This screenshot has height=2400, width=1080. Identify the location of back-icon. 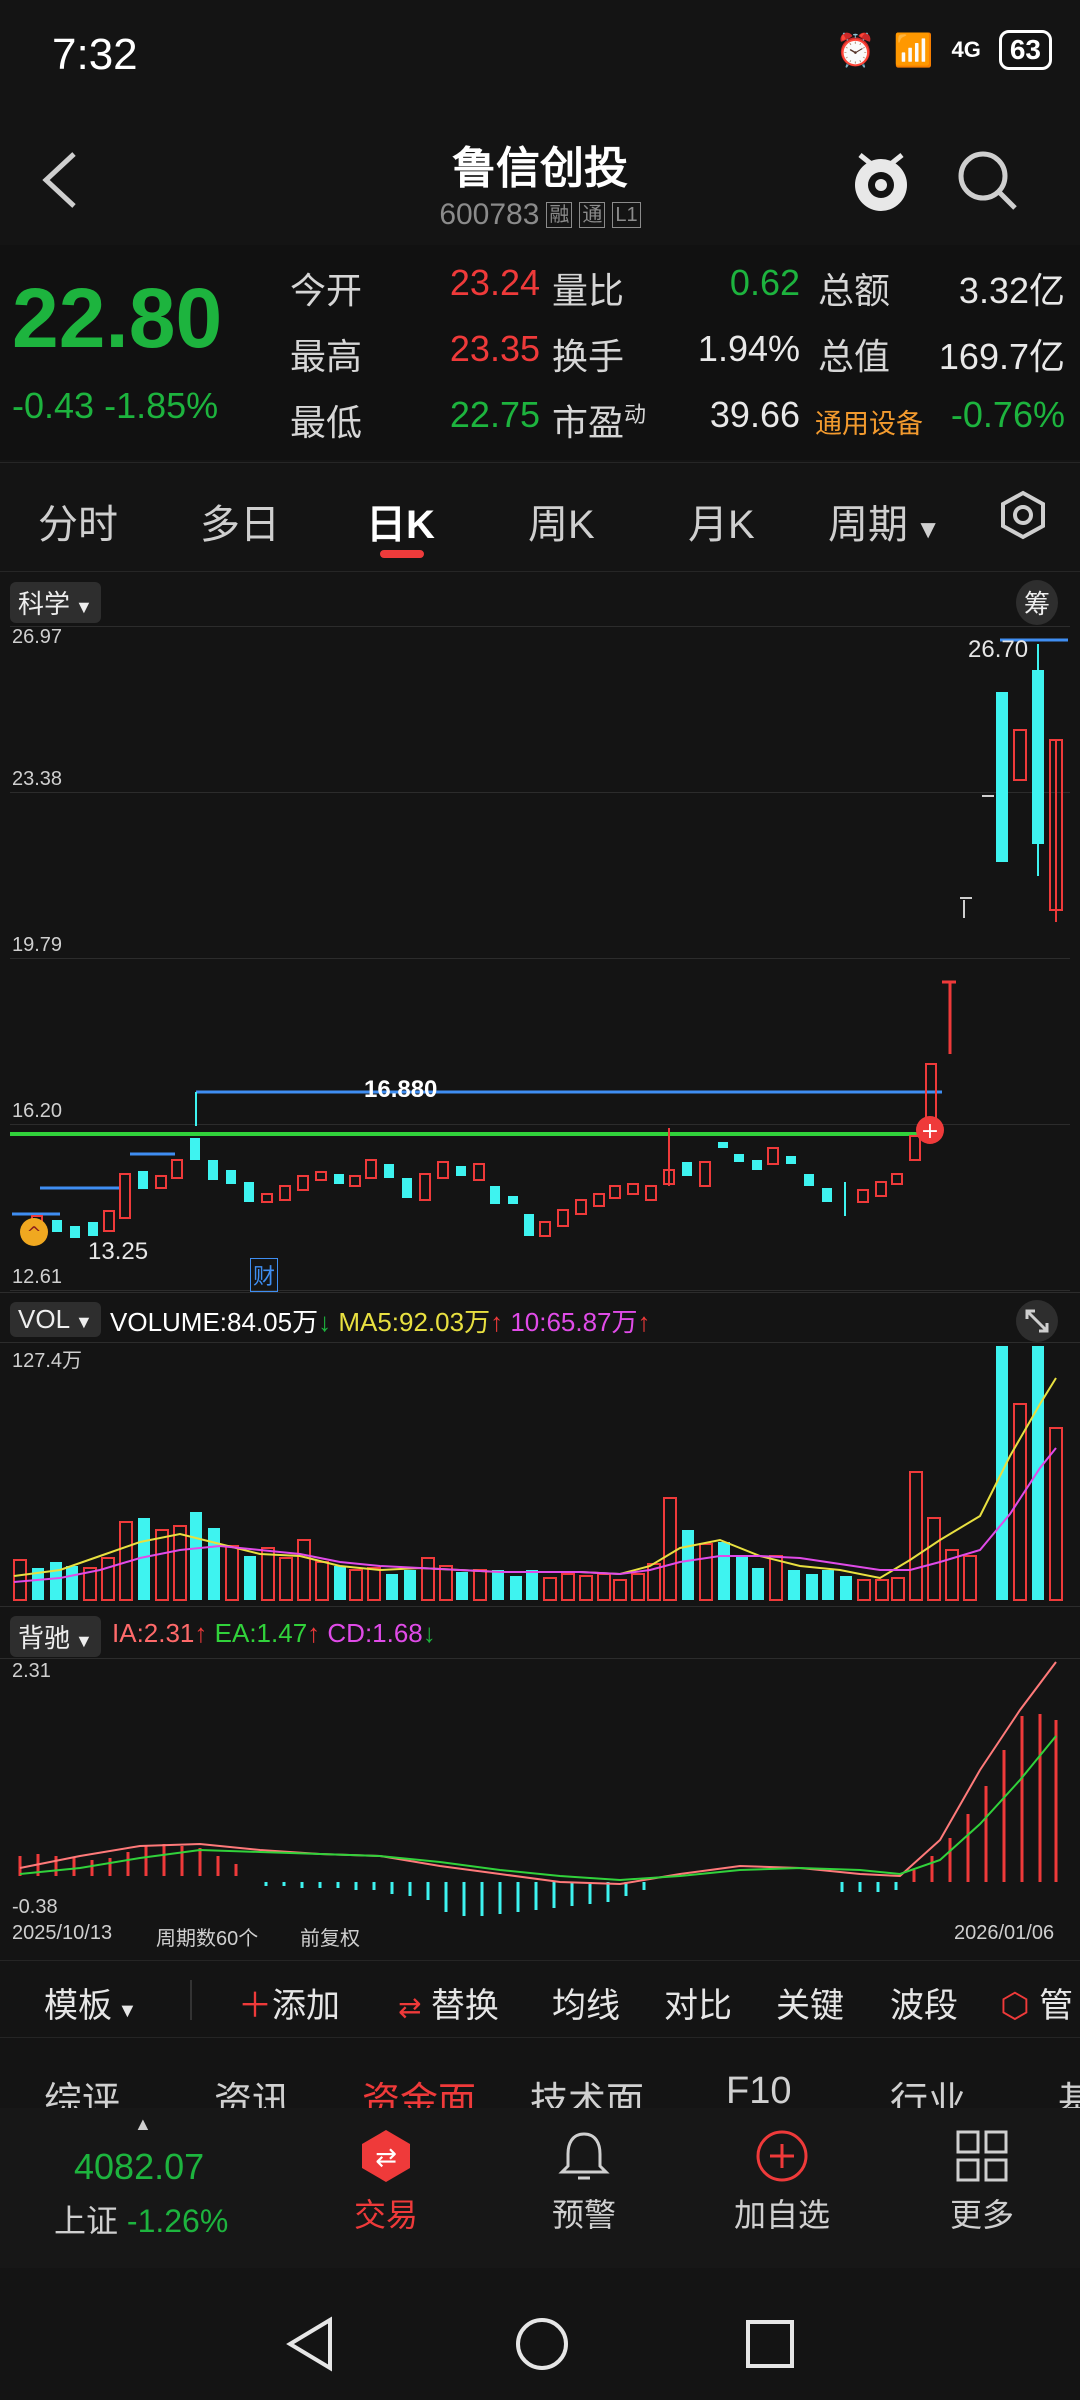
(60, 180).